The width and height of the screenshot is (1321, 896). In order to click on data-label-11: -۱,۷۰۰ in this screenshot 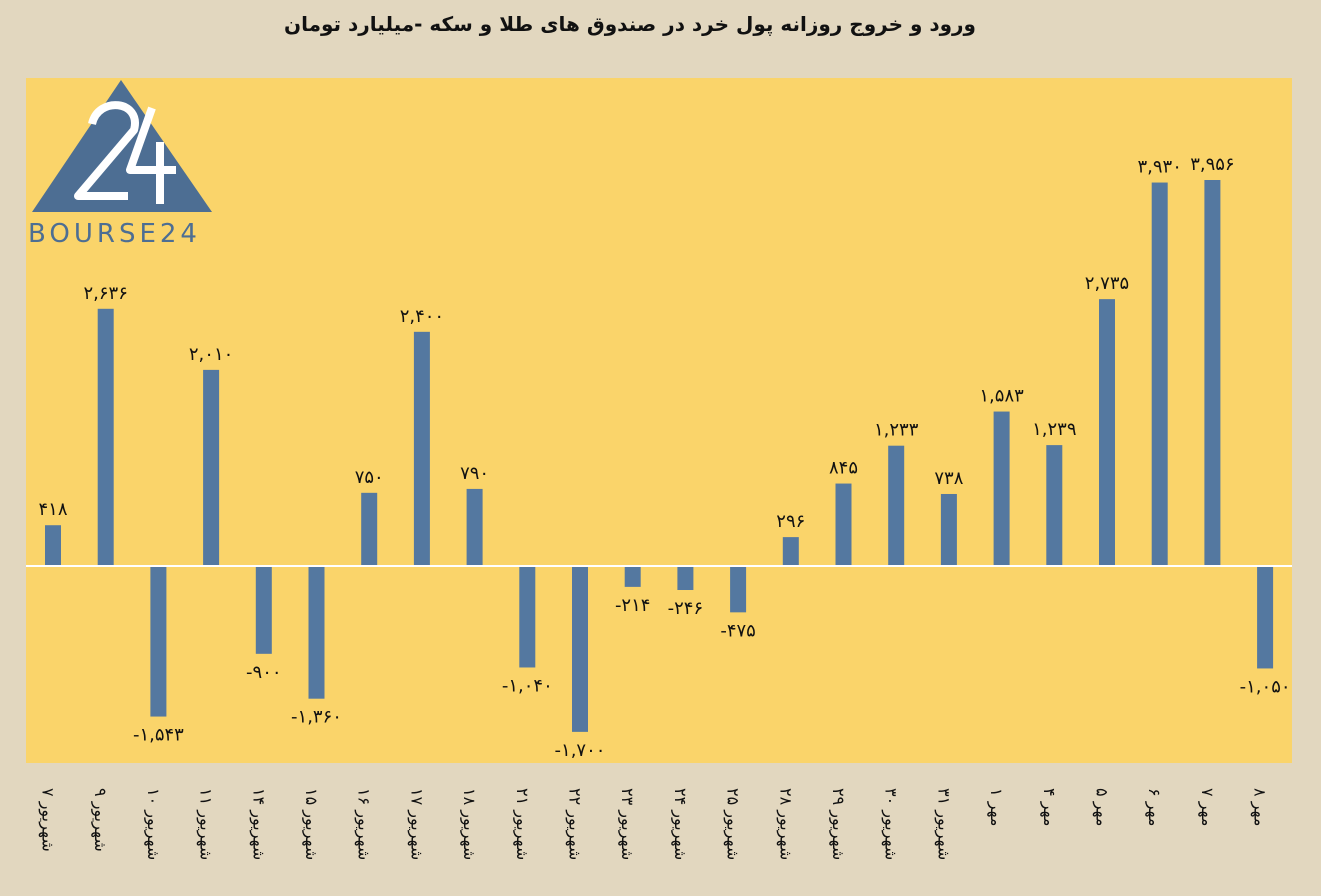, I will do `click(580, 750)`.